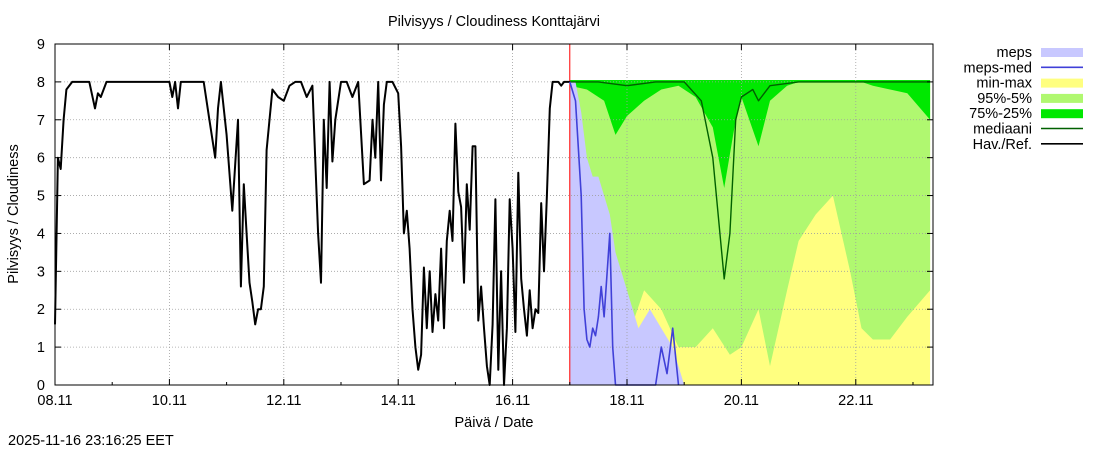 The width and height of the screenshot is (1100, 450). Describe the element at coordinates (624, 233) in the screenshot. I see `series-meps-med` at that location.